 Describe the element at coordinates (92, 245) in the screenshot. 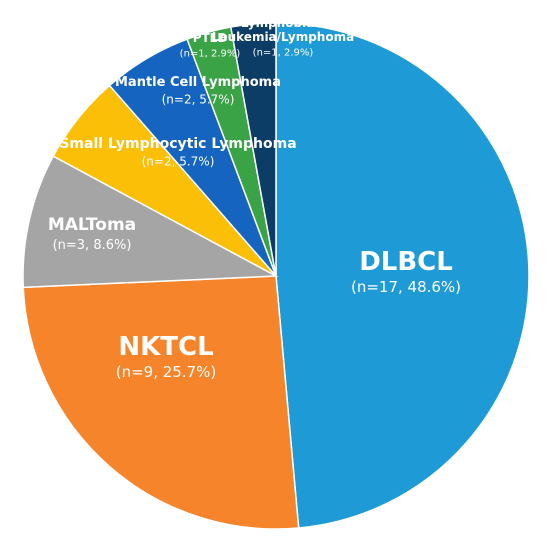

I see `slice-count-maltoma: (n=3, 8.6%)` at that location.